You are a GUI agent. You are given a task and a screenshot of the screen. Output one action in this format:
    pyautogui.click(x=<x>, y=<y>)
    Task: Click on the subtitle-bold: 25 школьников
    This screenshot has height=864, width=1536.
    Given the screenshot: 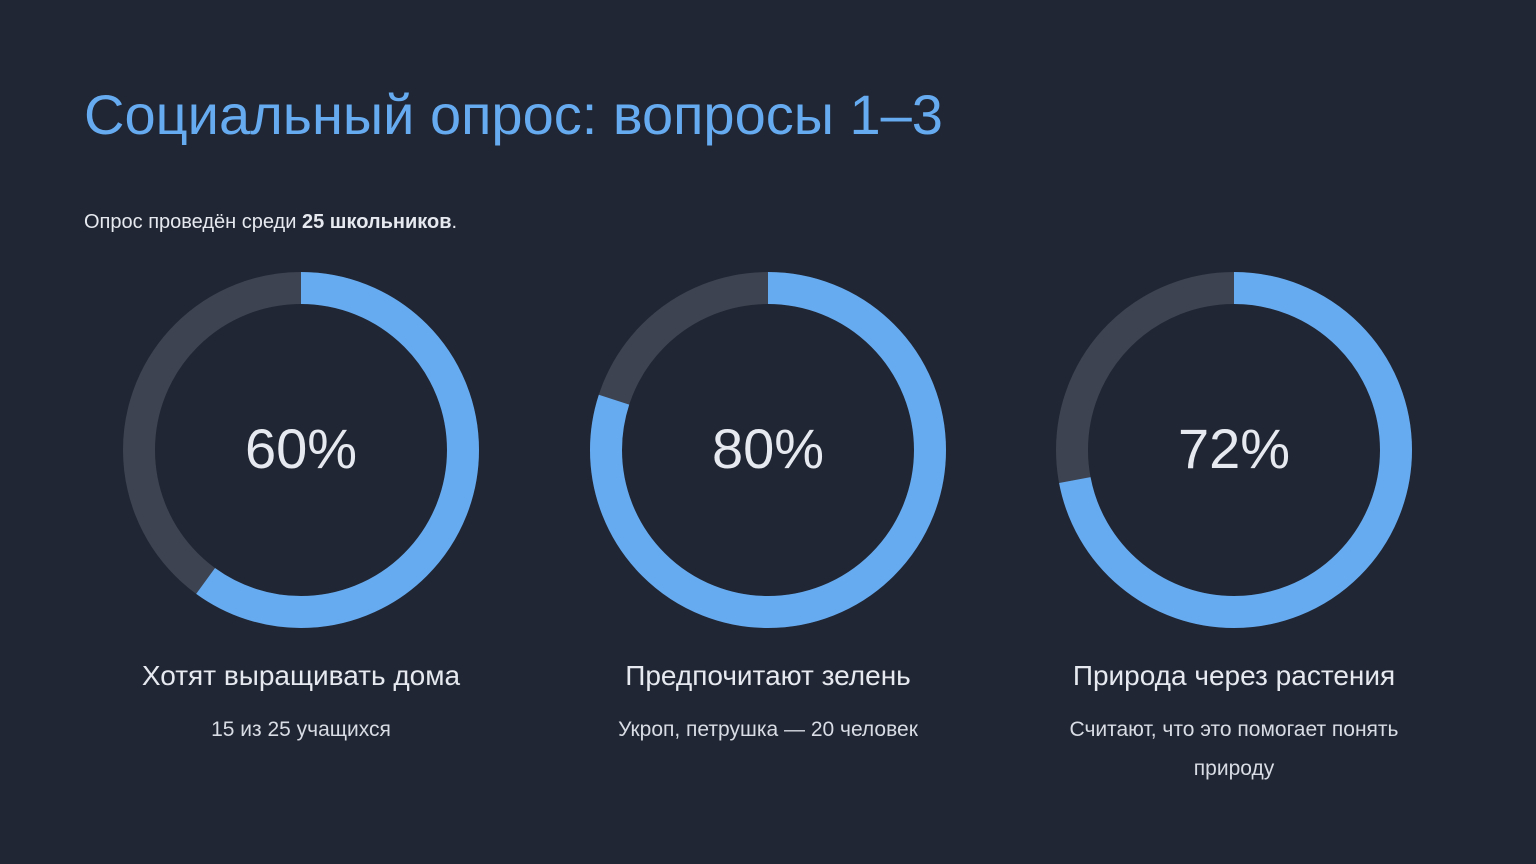 What is the action you would take?
    pyautogui.click(x=376, y=222)
    